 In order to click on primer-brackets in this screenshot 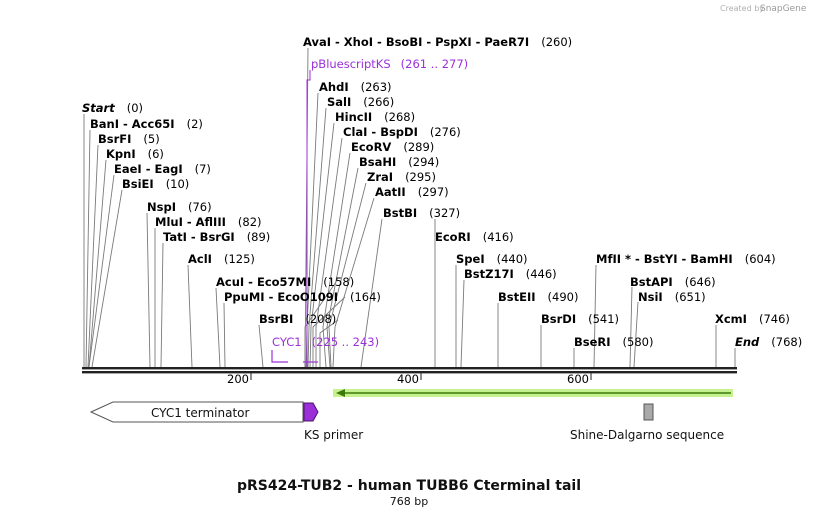, I will do `click(294, 218)`.